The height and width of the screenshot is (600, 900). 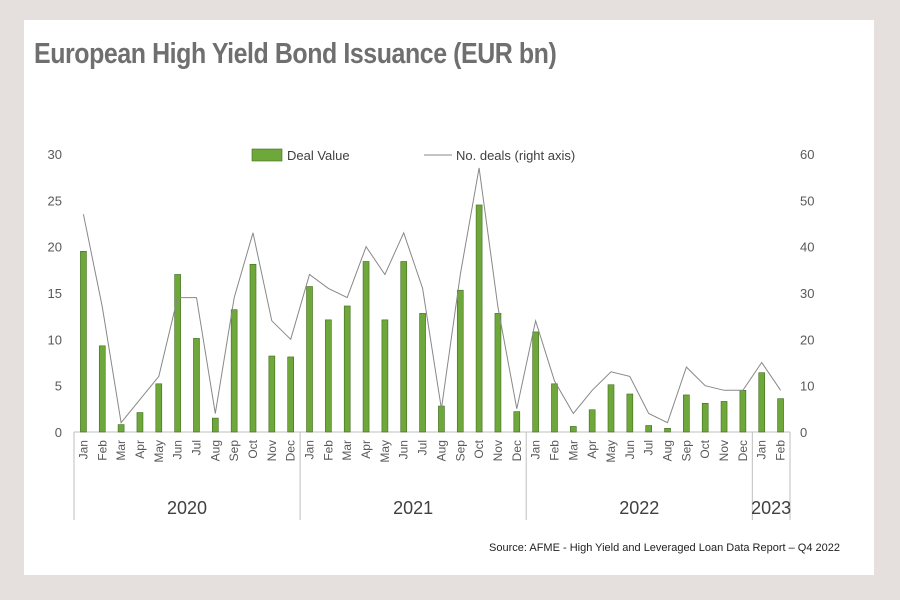 I want to click on y-right-tick-label: 20, so click(x=807, y=339).